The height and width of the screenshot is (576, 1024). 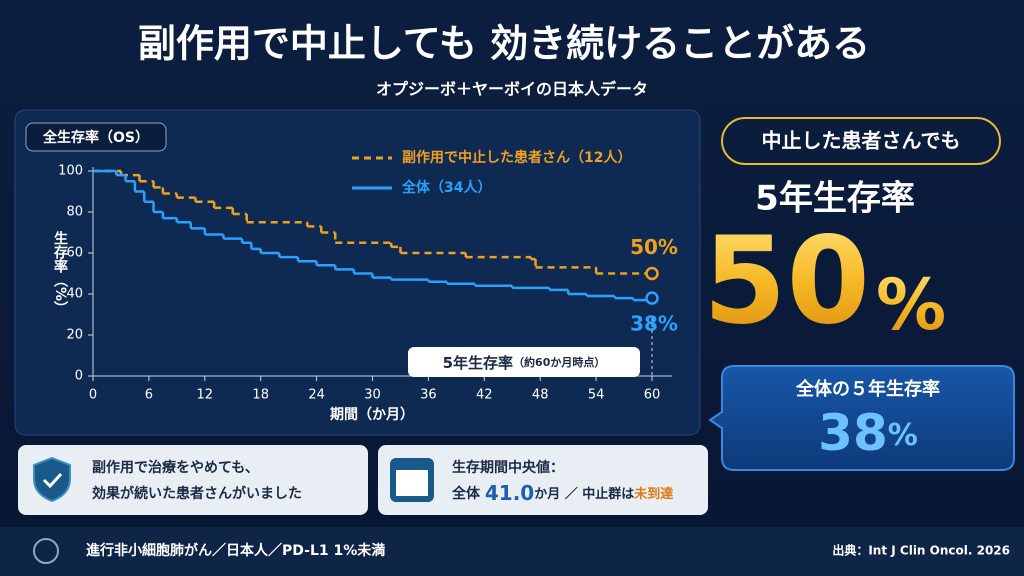 What do you see at coordinates (46, 551) in the screenshot?
I see `lung-icon` at bounding box center [46, 551].